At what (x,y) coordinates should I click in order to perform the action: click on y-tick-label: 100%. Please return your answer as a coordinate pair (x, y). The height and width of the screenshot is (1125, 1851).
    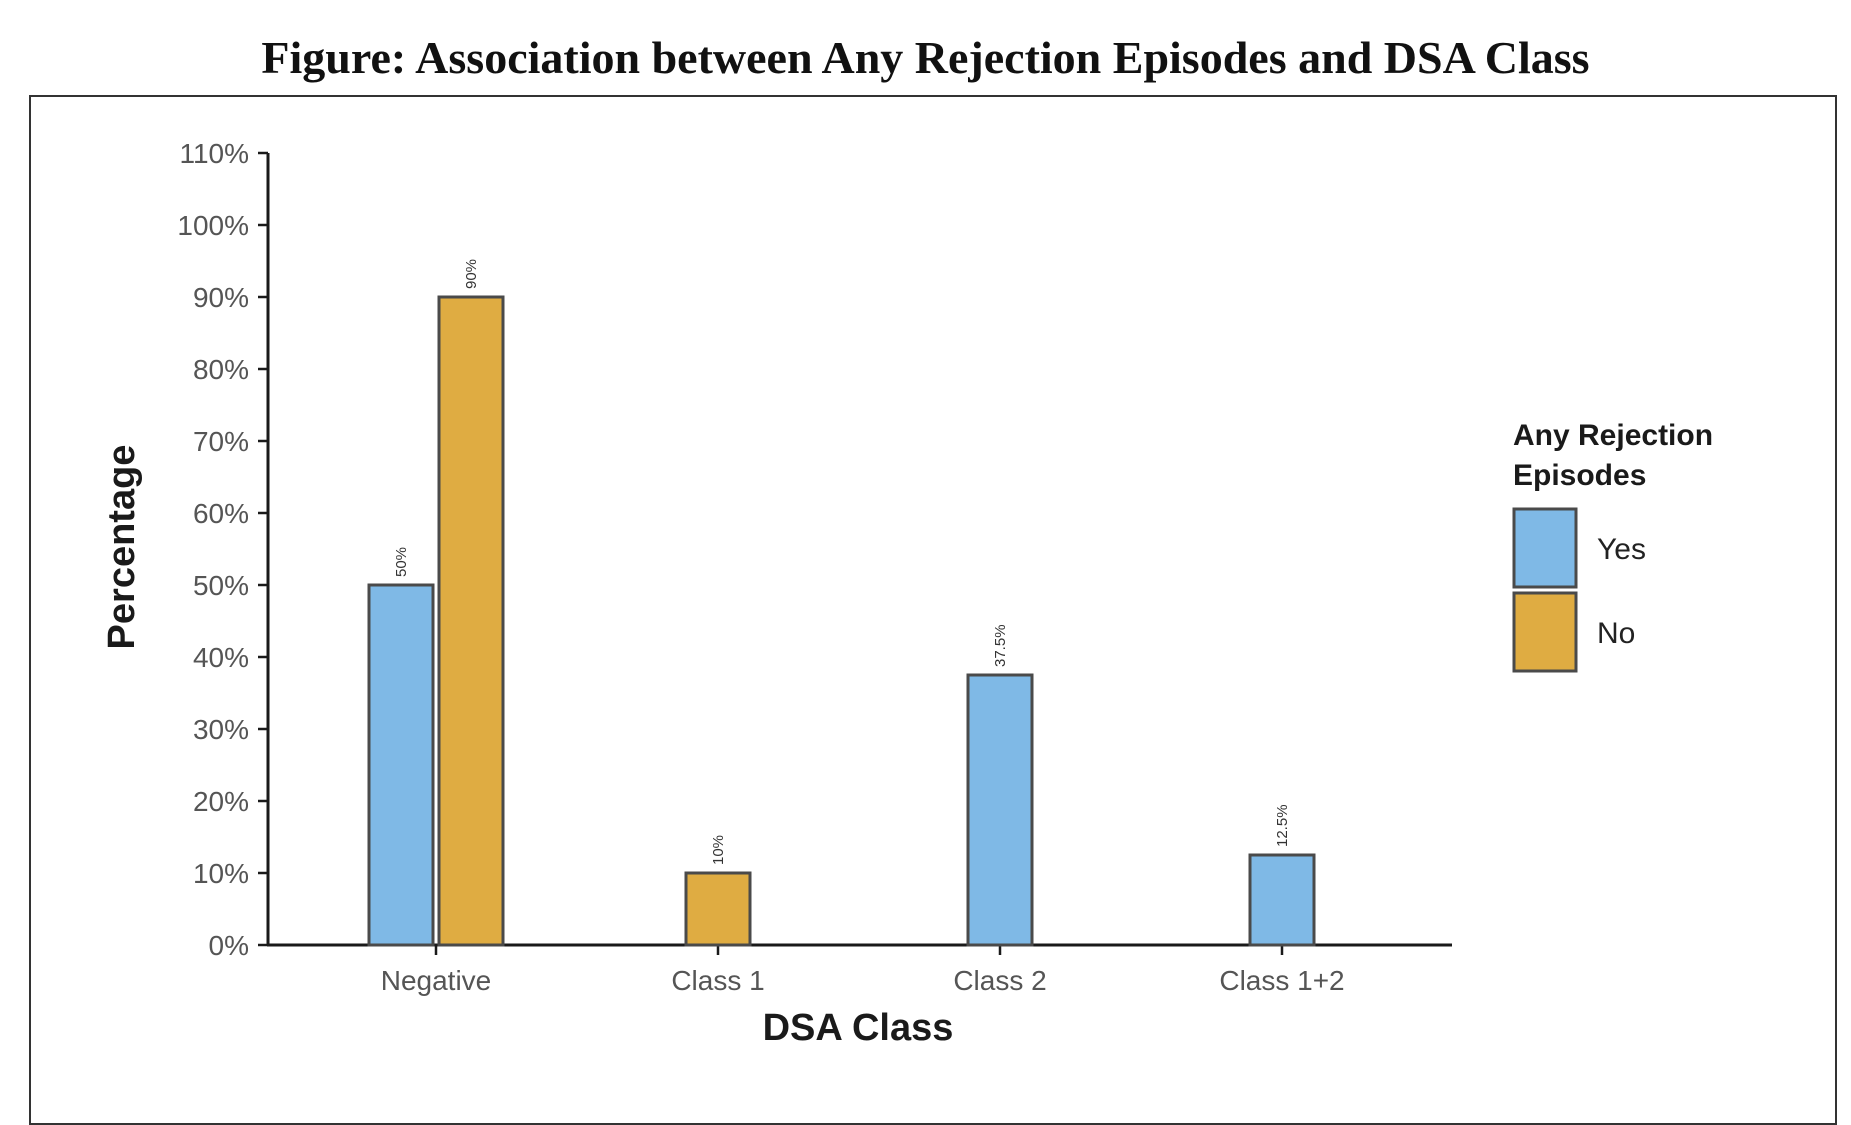
    Looking at the image, I should click on (213, 225).